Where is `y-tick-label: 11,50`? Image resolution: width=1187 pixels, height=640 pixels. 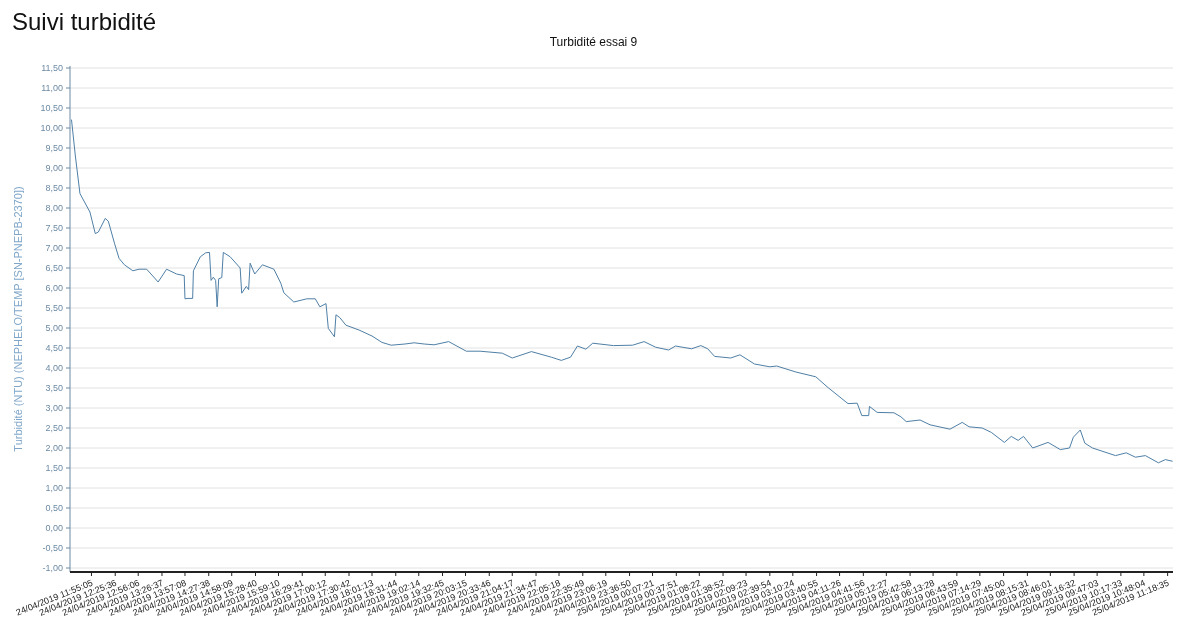
y-tick-label: 11,50 is located at coordinates (52, 67).